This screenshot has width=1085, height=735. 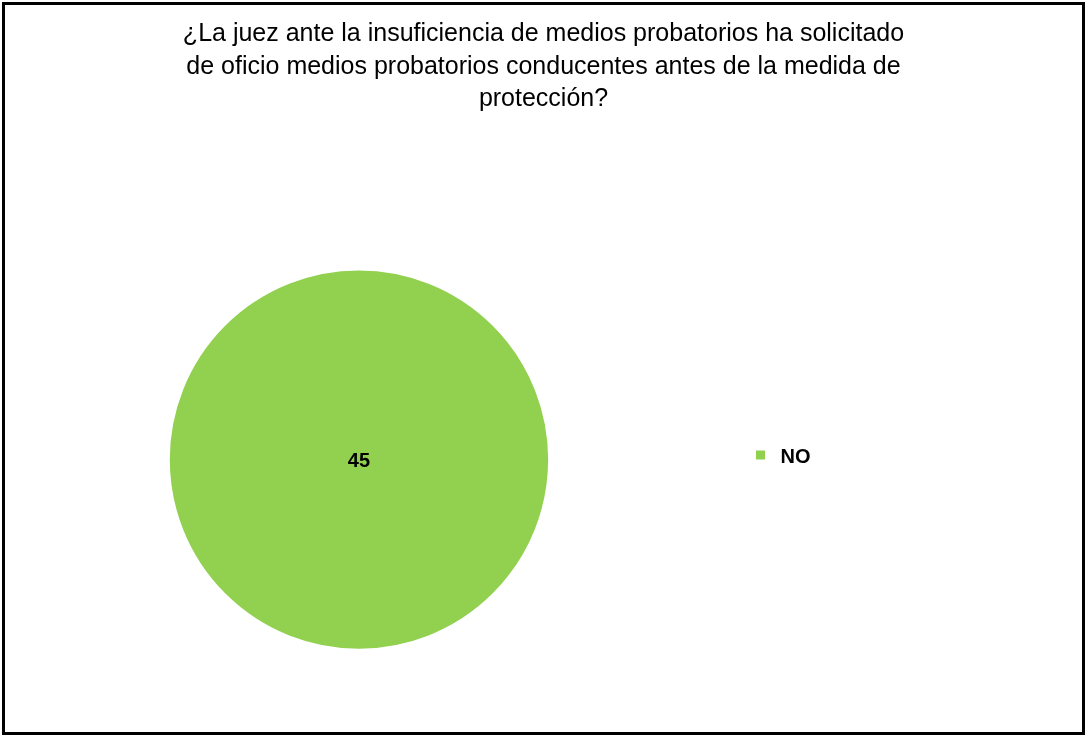 What do you see at coordinates (543, 65) in the screenshot?
I see `chart-title: ¿La juez ante la insuficiencia de medios probatorios ha solicitado de oficio medios probatorios conducentes antes de la medida de protección?` at bounding box center [543, 65].